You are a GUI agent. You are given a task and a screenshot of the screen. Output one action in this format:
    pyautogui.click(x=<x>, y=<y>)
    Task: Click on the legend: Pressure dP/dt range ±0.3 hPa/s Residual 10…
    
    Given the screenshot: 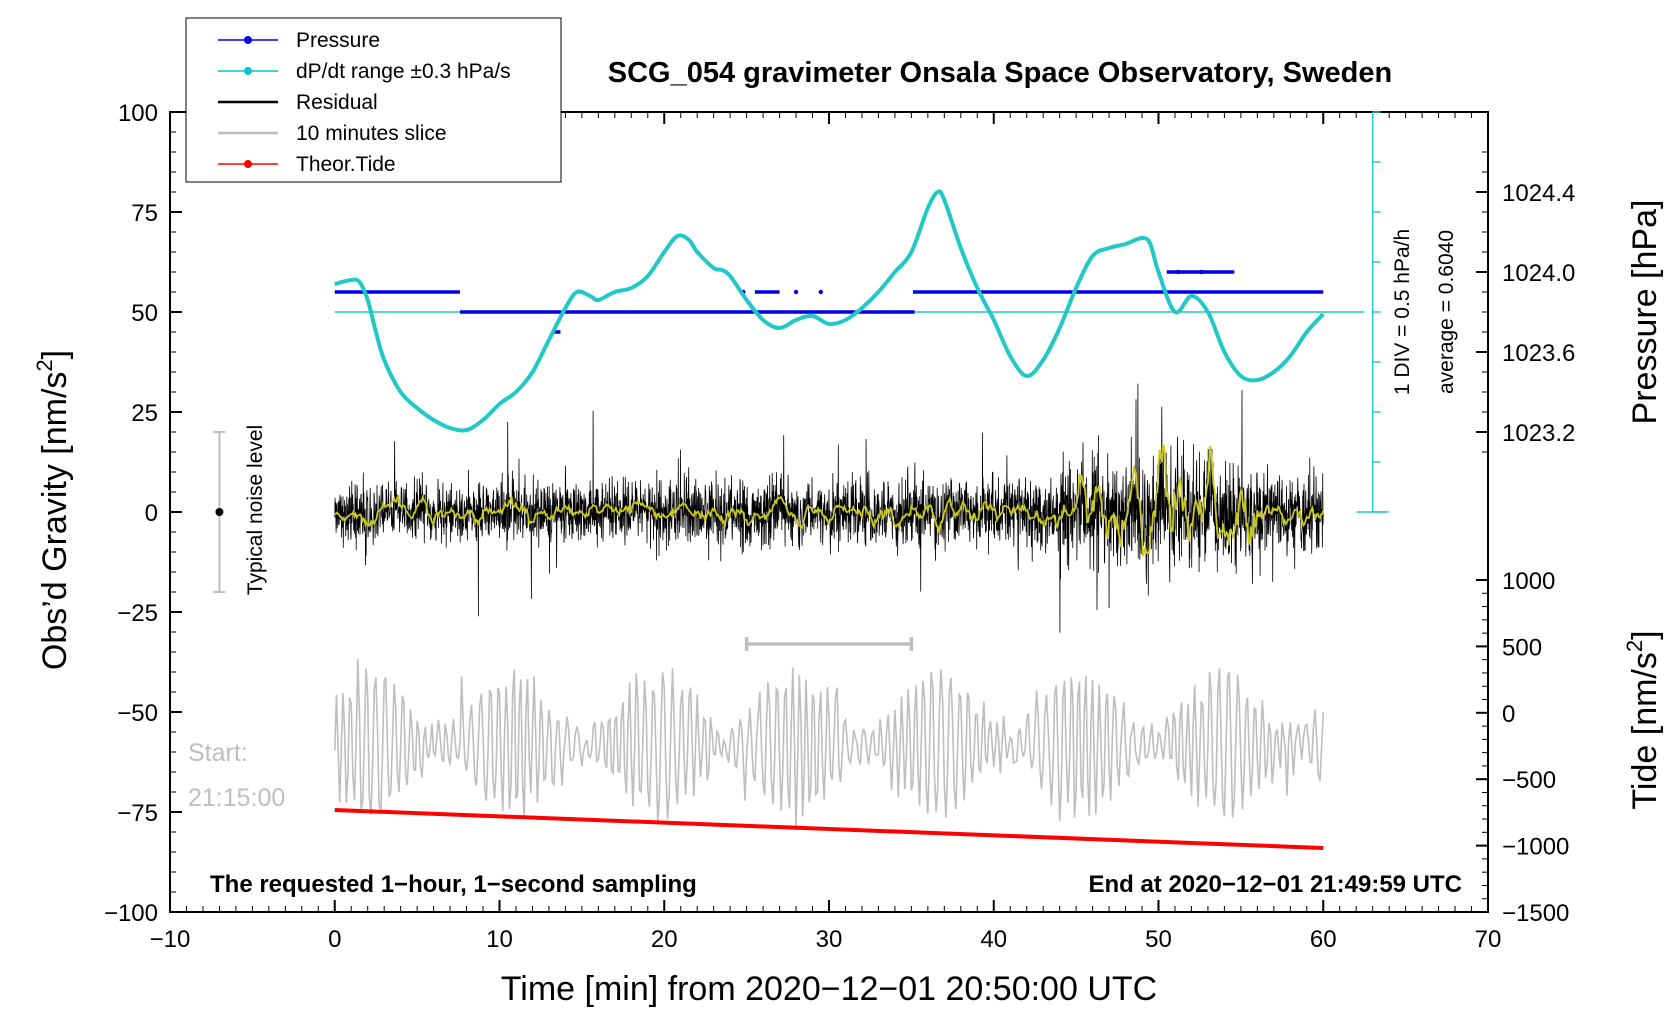 What is the action you would take?
    pyautogui.click(x=373, y=100)
    